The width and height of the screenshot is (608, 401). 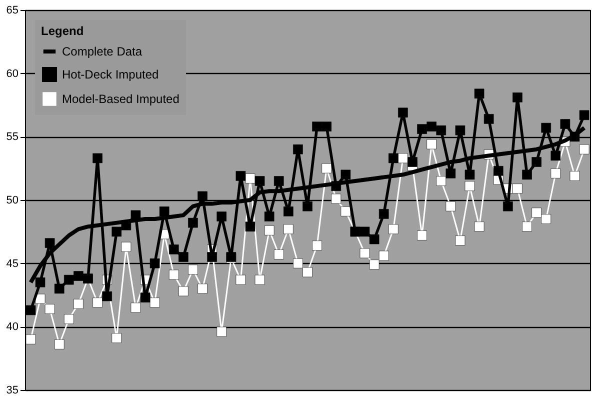 What do you see at coordinates (12, 74) in the screenshot?
I see `y-tick-label: 60` at bounding box center [12, 74].